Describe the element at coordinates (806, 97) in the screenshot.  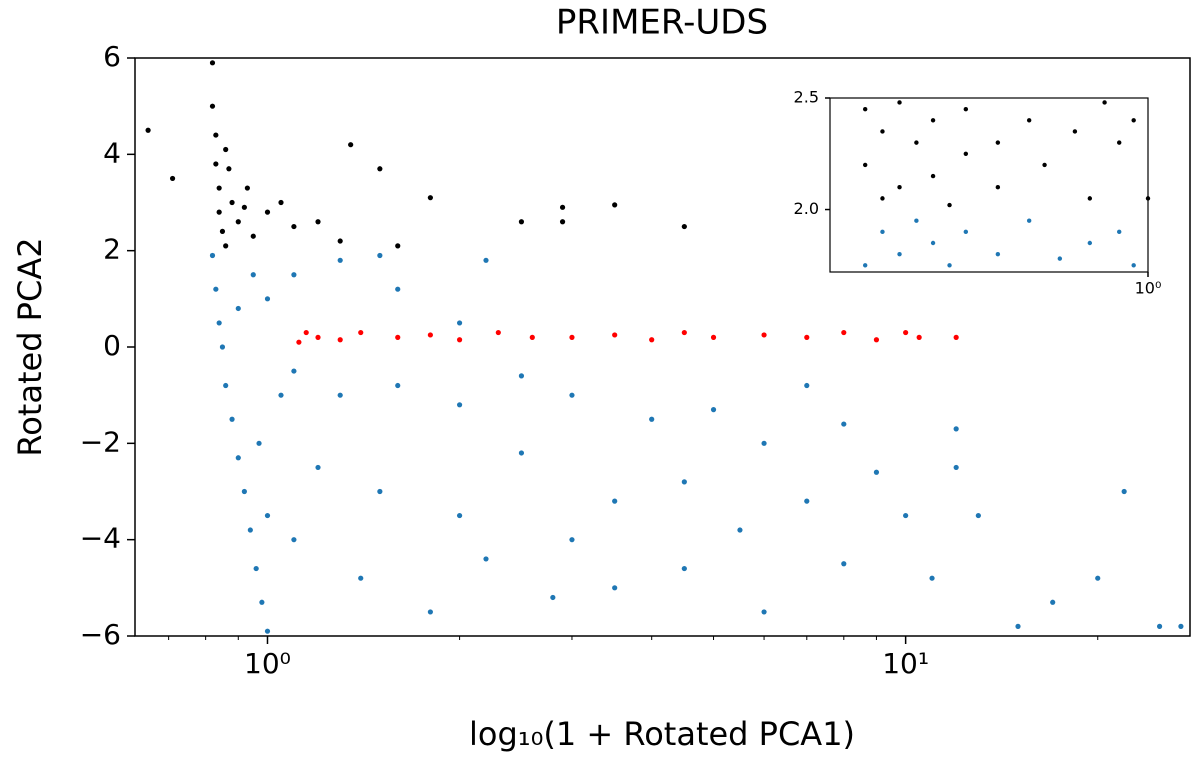
I see `y-tick-label: 2.5` at that location.